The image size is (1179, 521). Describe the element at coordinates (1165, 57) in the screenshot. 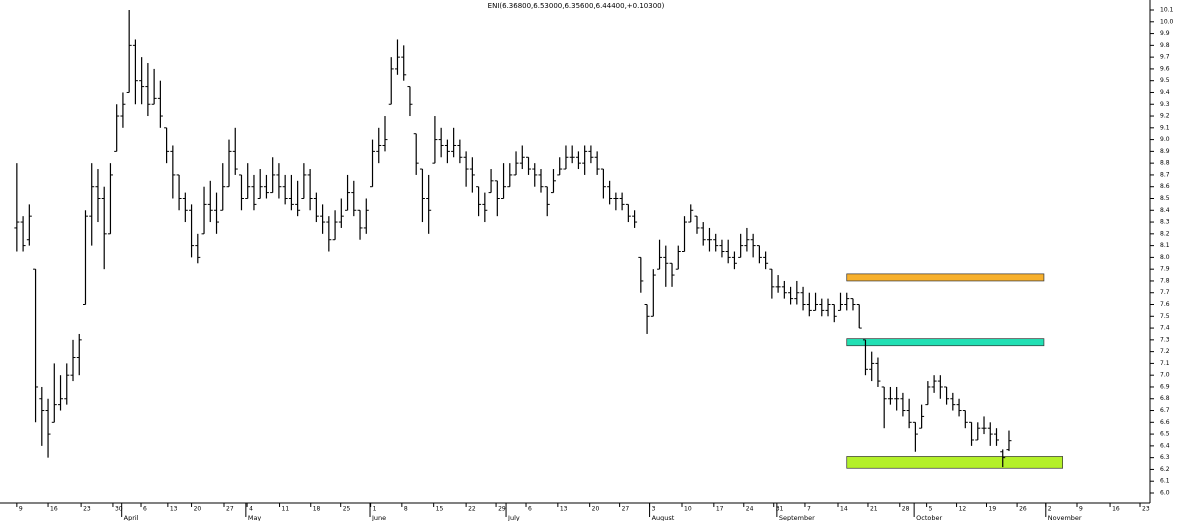

I see `y-tick-label: 9.7` at that location.